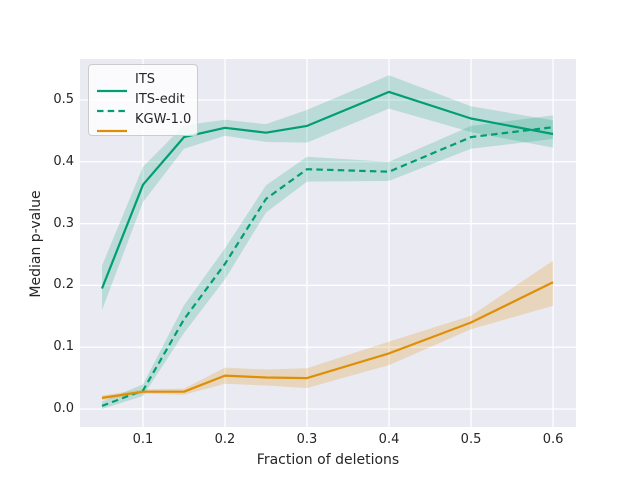 This screenshot has width=640, height=480. Describe the element at coordinates (36, 244) in the screenshot. I see `y-axis-label: Median p-value` at that location.